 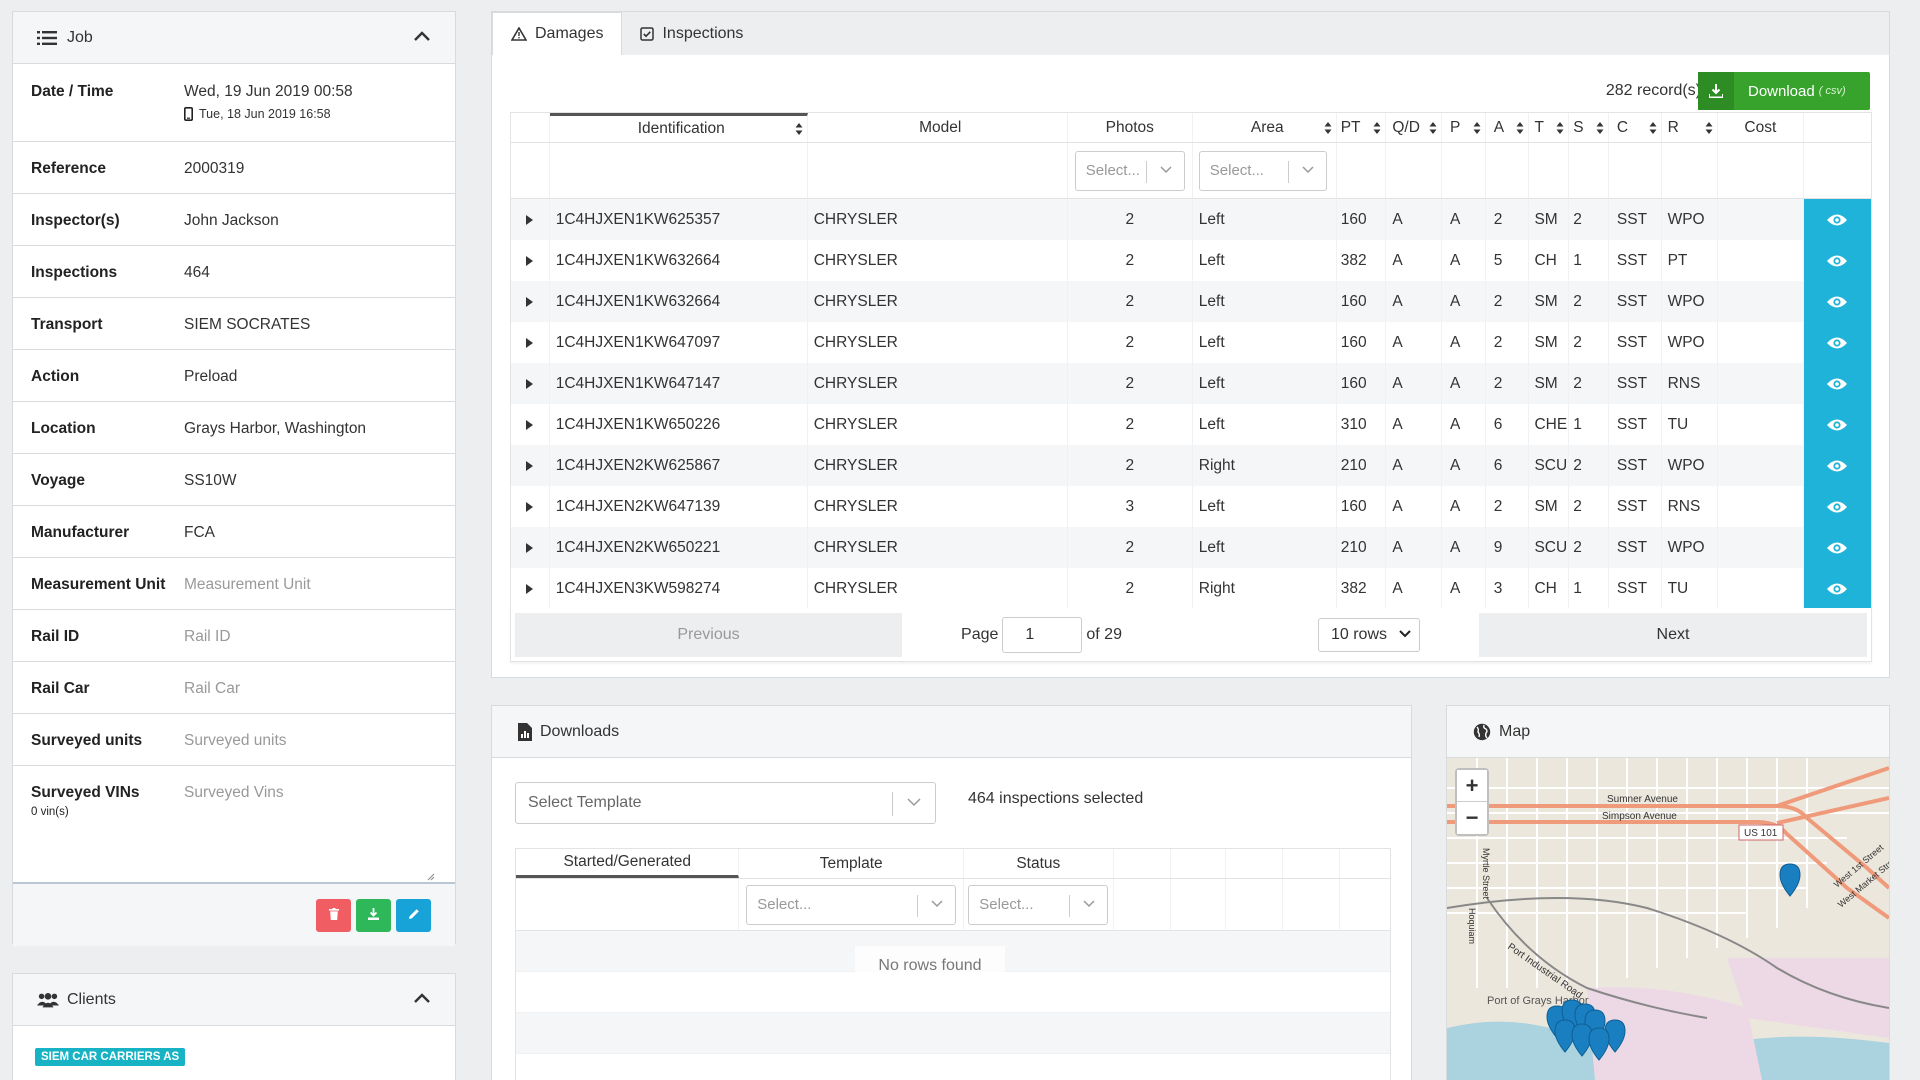 What do you see at coordinates (678, 127) in the screenshot?
I see `column-header-identification: Identification` at bounding box center [678, 127].